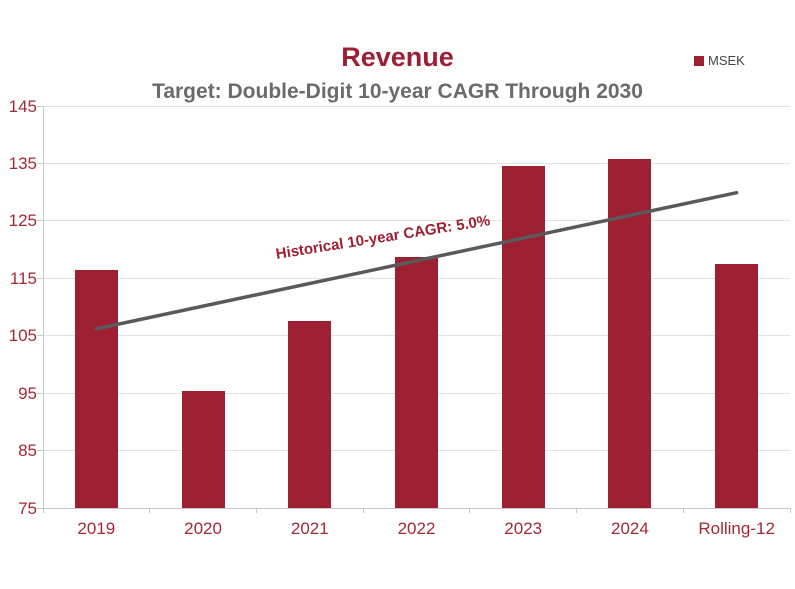 This screenshot has width=795, height=589. What do you see at coordinates (416, 382) in the screenshot?
I see `bar-2022` at bounding box center [416, 382].